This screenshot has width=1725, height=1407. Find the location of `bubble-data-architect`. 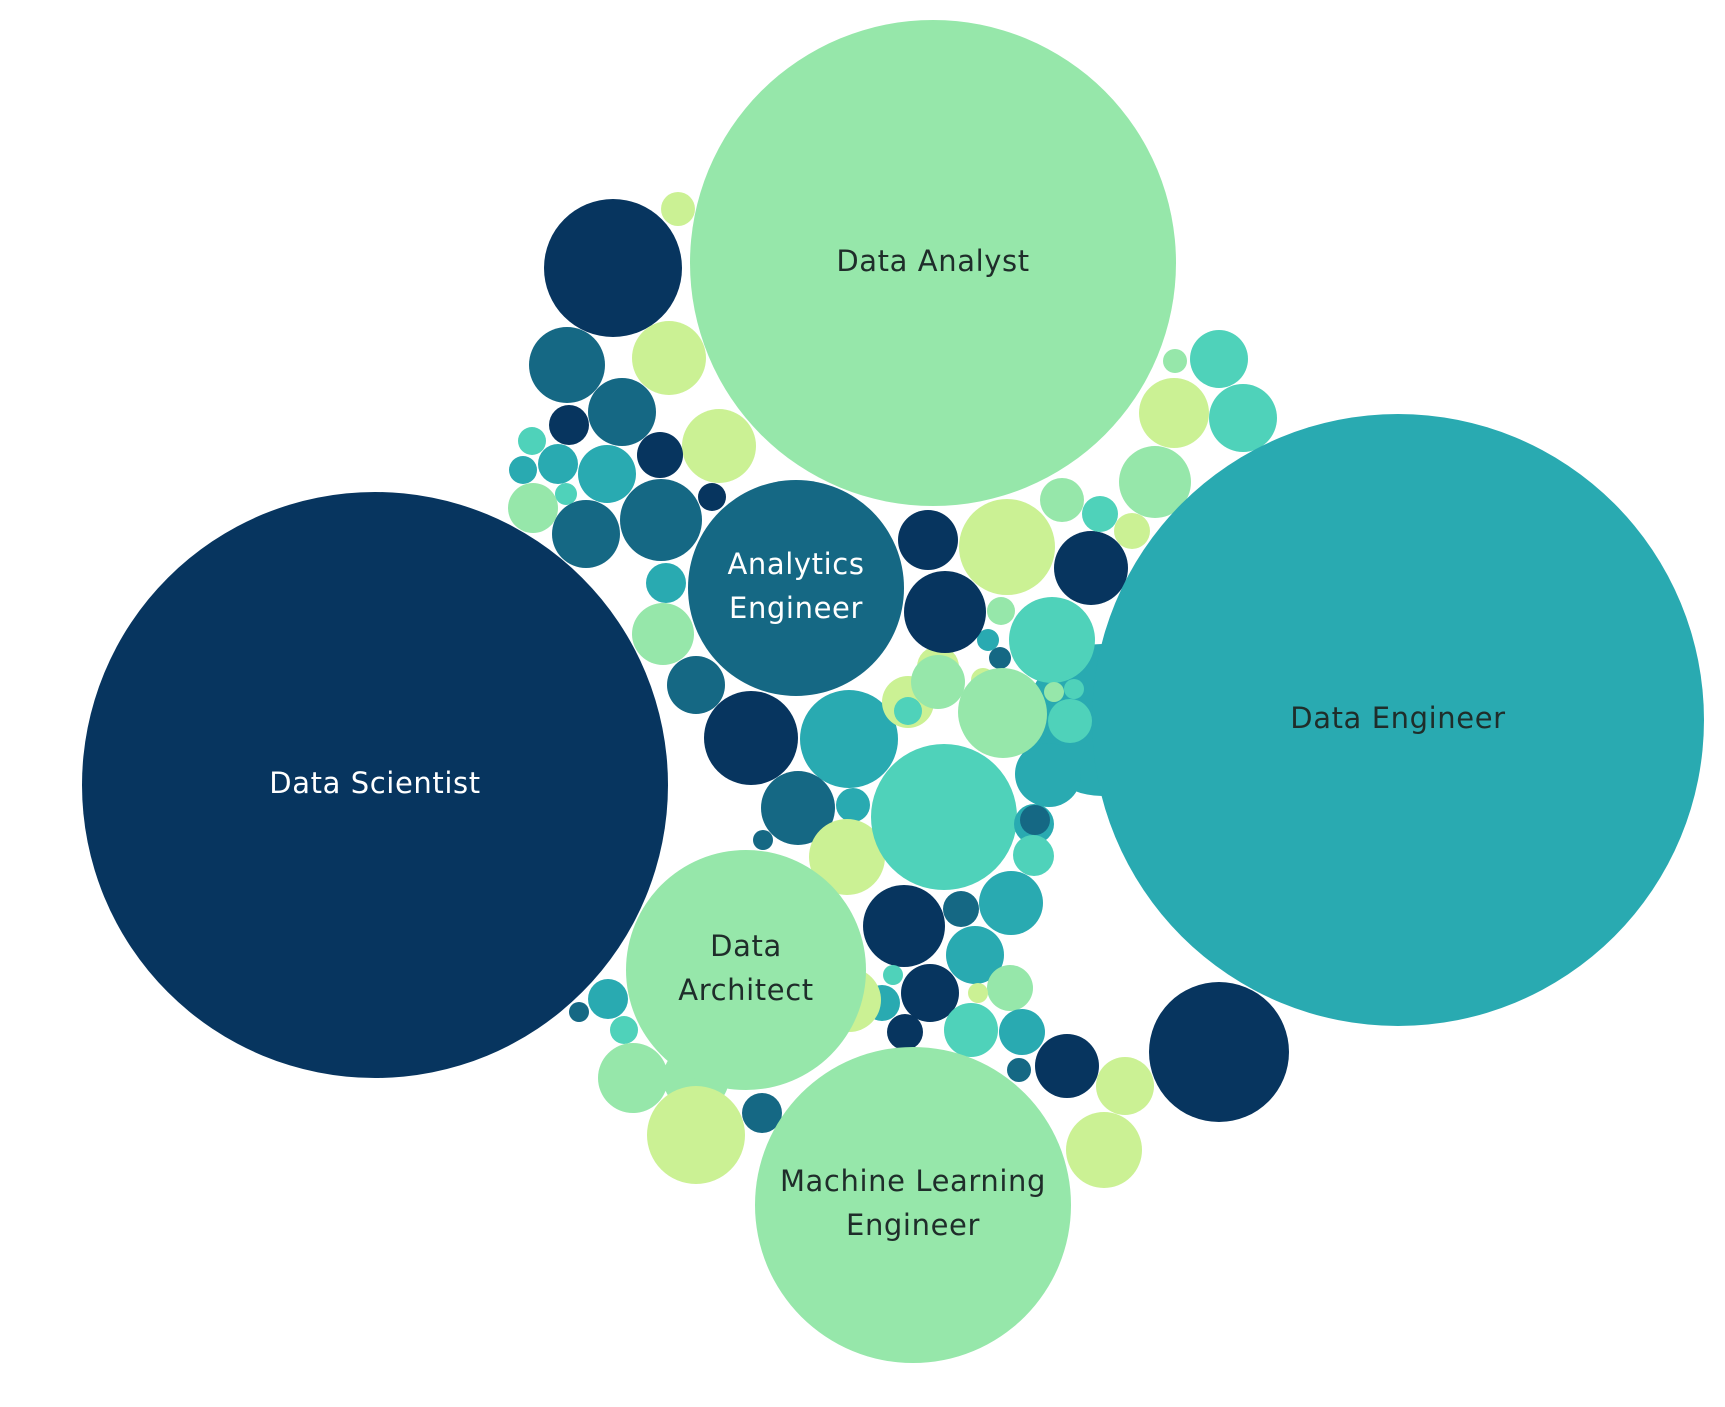

bubble-data-architect is located at coordinates (746, 970).